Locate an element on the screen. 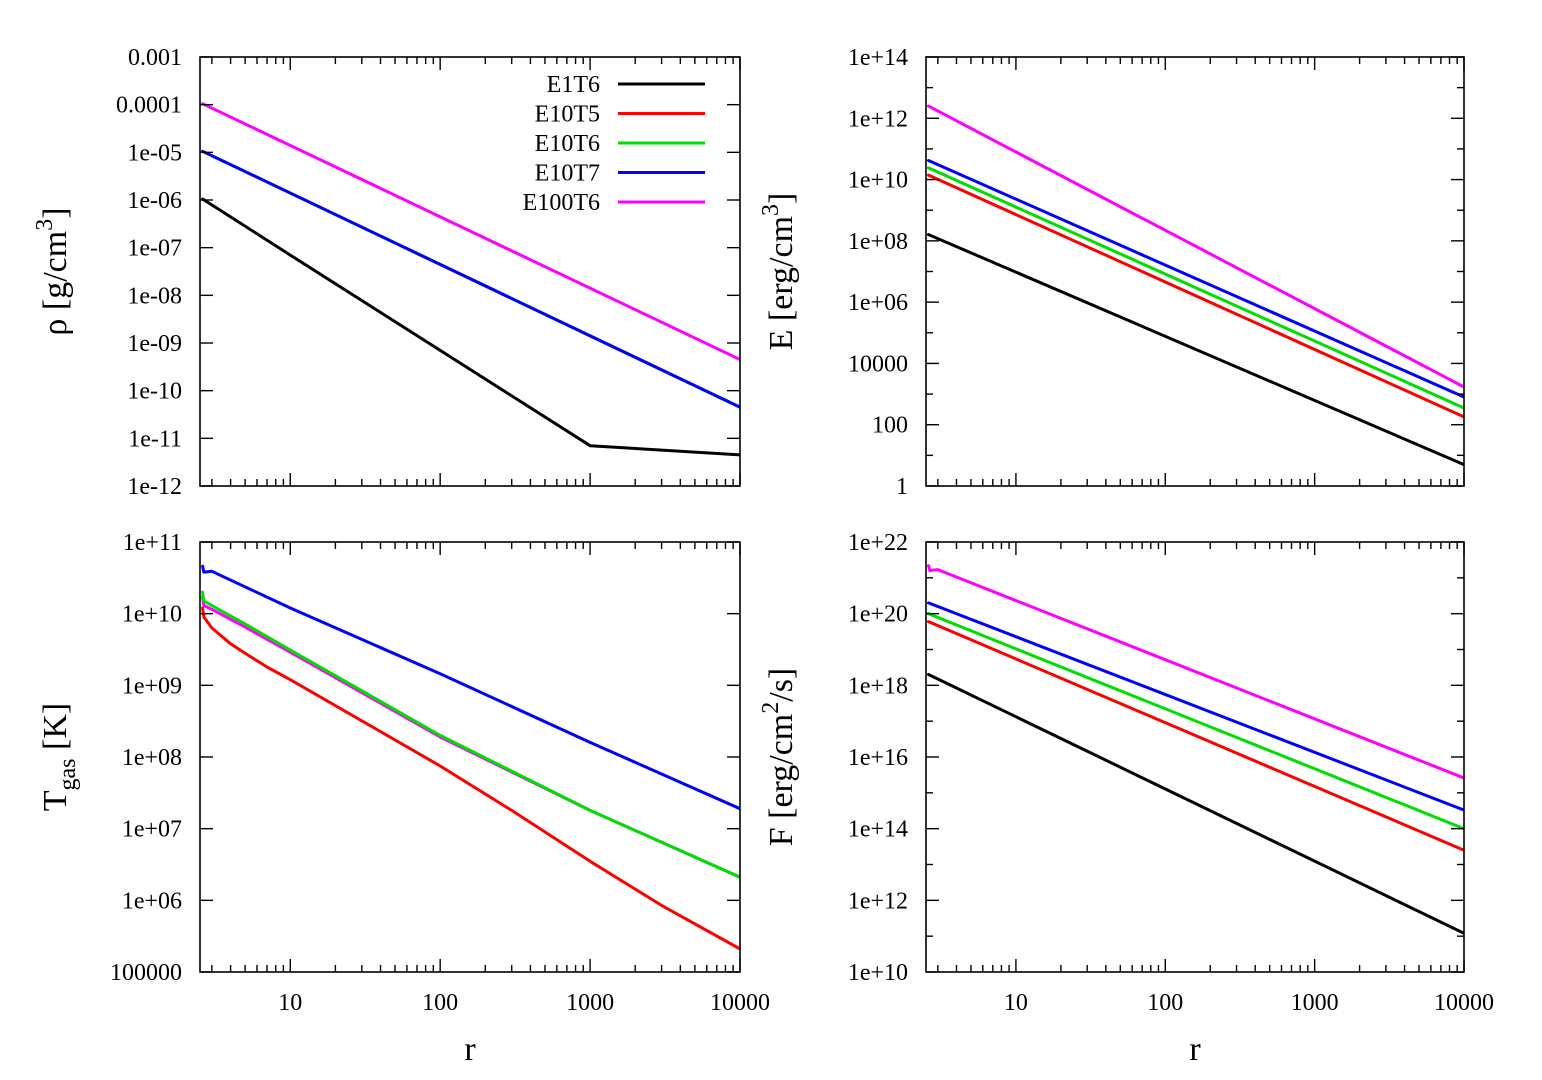  y-axis-title: F [erg/cm2/s] is located at coordinates (779, 757).